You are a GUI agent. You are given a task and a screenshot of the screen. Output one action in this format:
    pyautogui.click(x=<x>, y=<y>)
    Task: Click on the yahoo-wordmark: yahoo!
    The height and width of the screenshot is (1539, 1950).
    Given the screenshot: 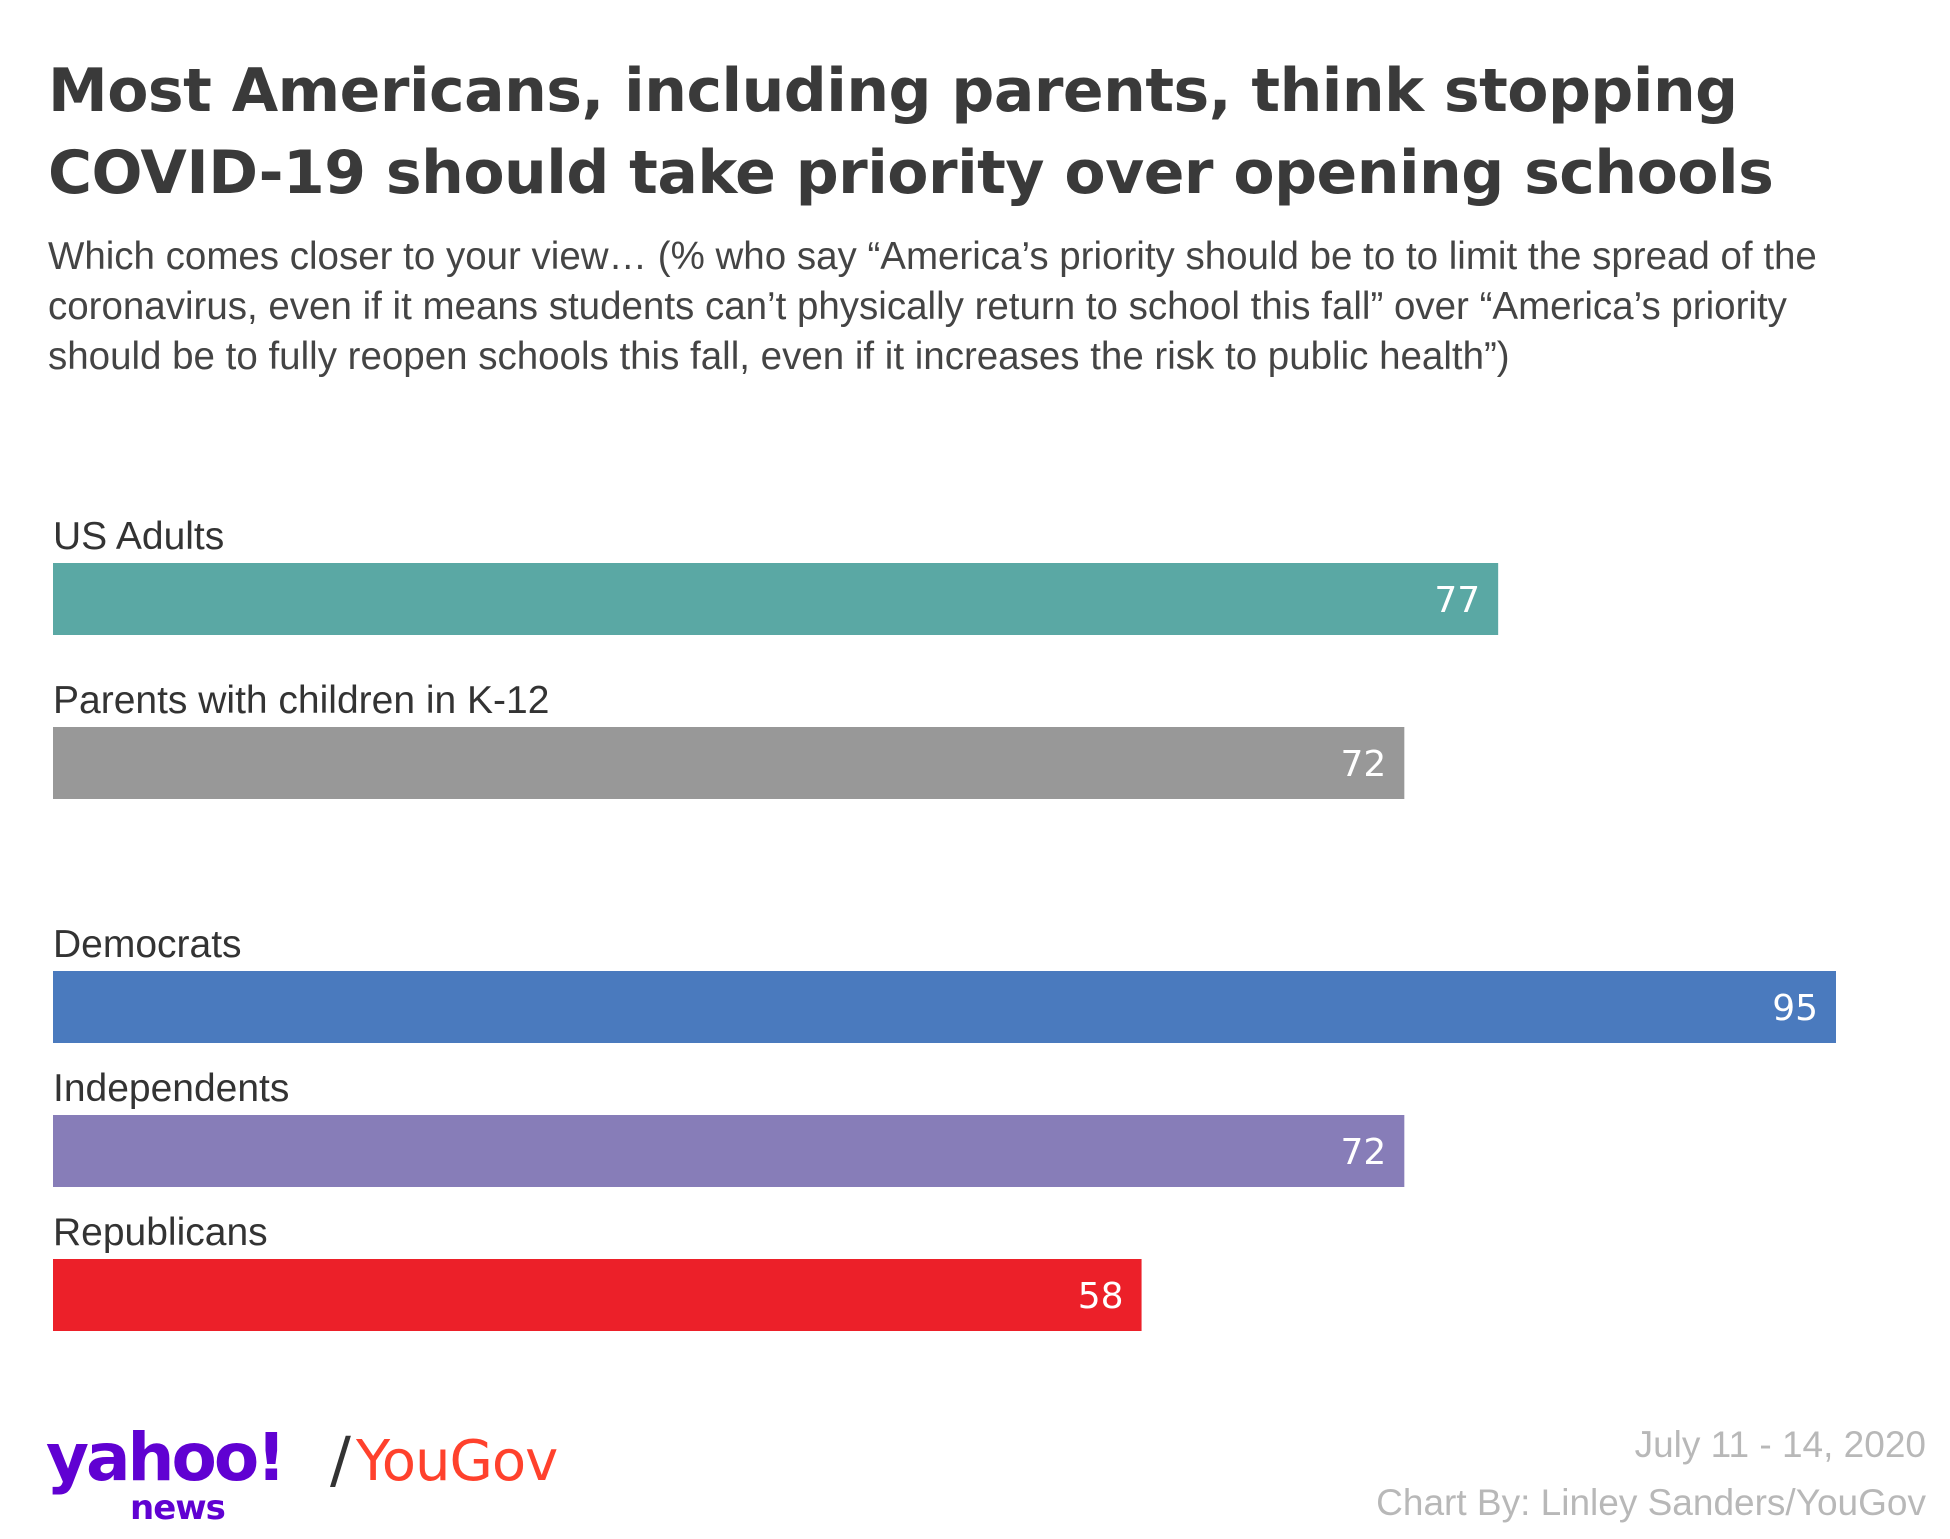 What is the action you would take?
    pyautogui.click(x=166, y=1457)
    